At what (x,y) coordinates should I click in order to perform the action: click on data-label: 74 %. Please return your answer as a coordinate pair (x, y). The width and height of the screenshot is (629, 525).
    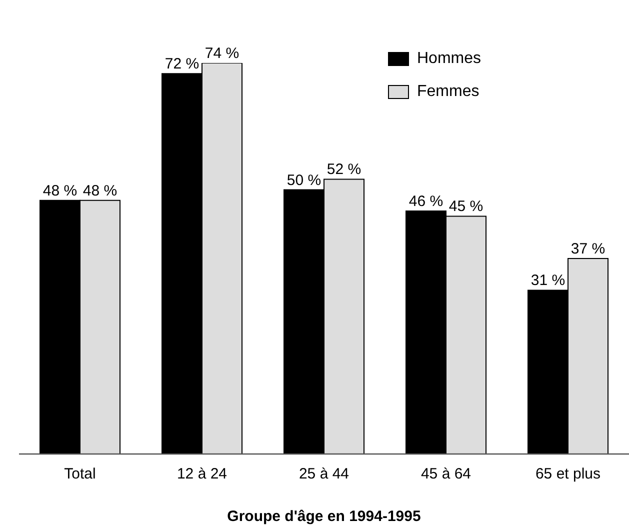
    Looking at the image, I should click on (222, 53).